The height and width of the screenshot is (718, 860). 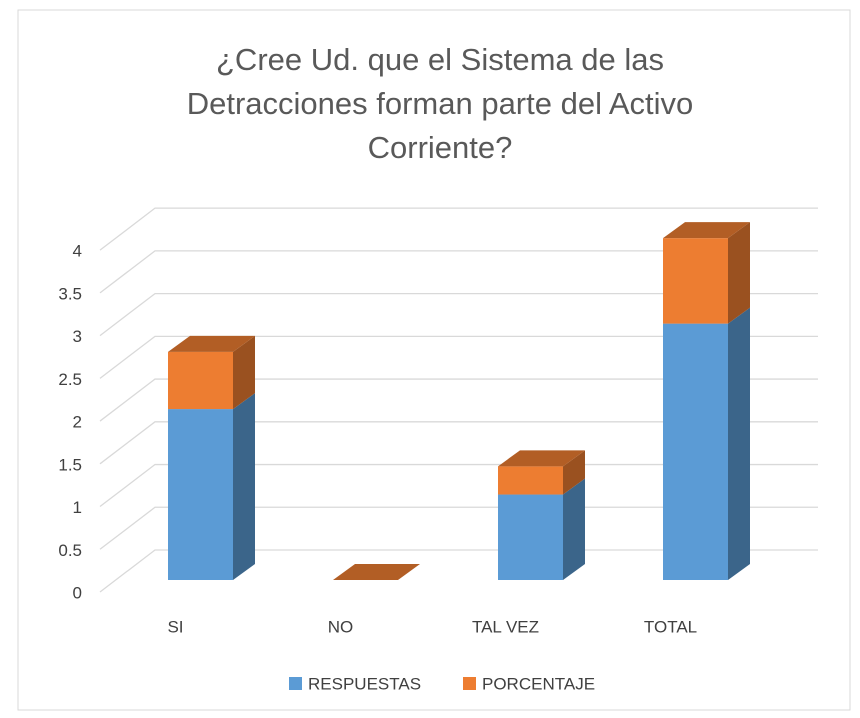 I want to click on x-tick-label: TAL VEZ, so click(x=505, y=626).